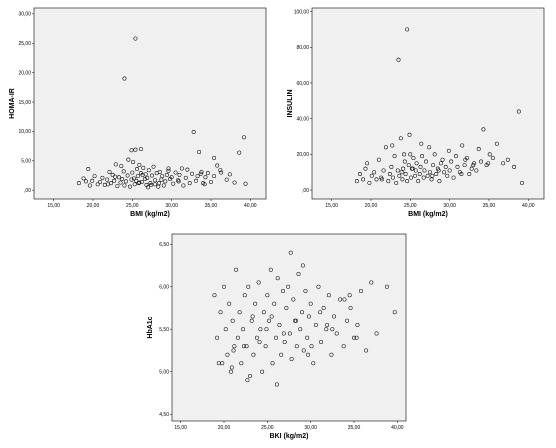 This screenshot has height=448, width=556. I want to click on hba1c-x-tick-label: 35,00, so click(354, 428).